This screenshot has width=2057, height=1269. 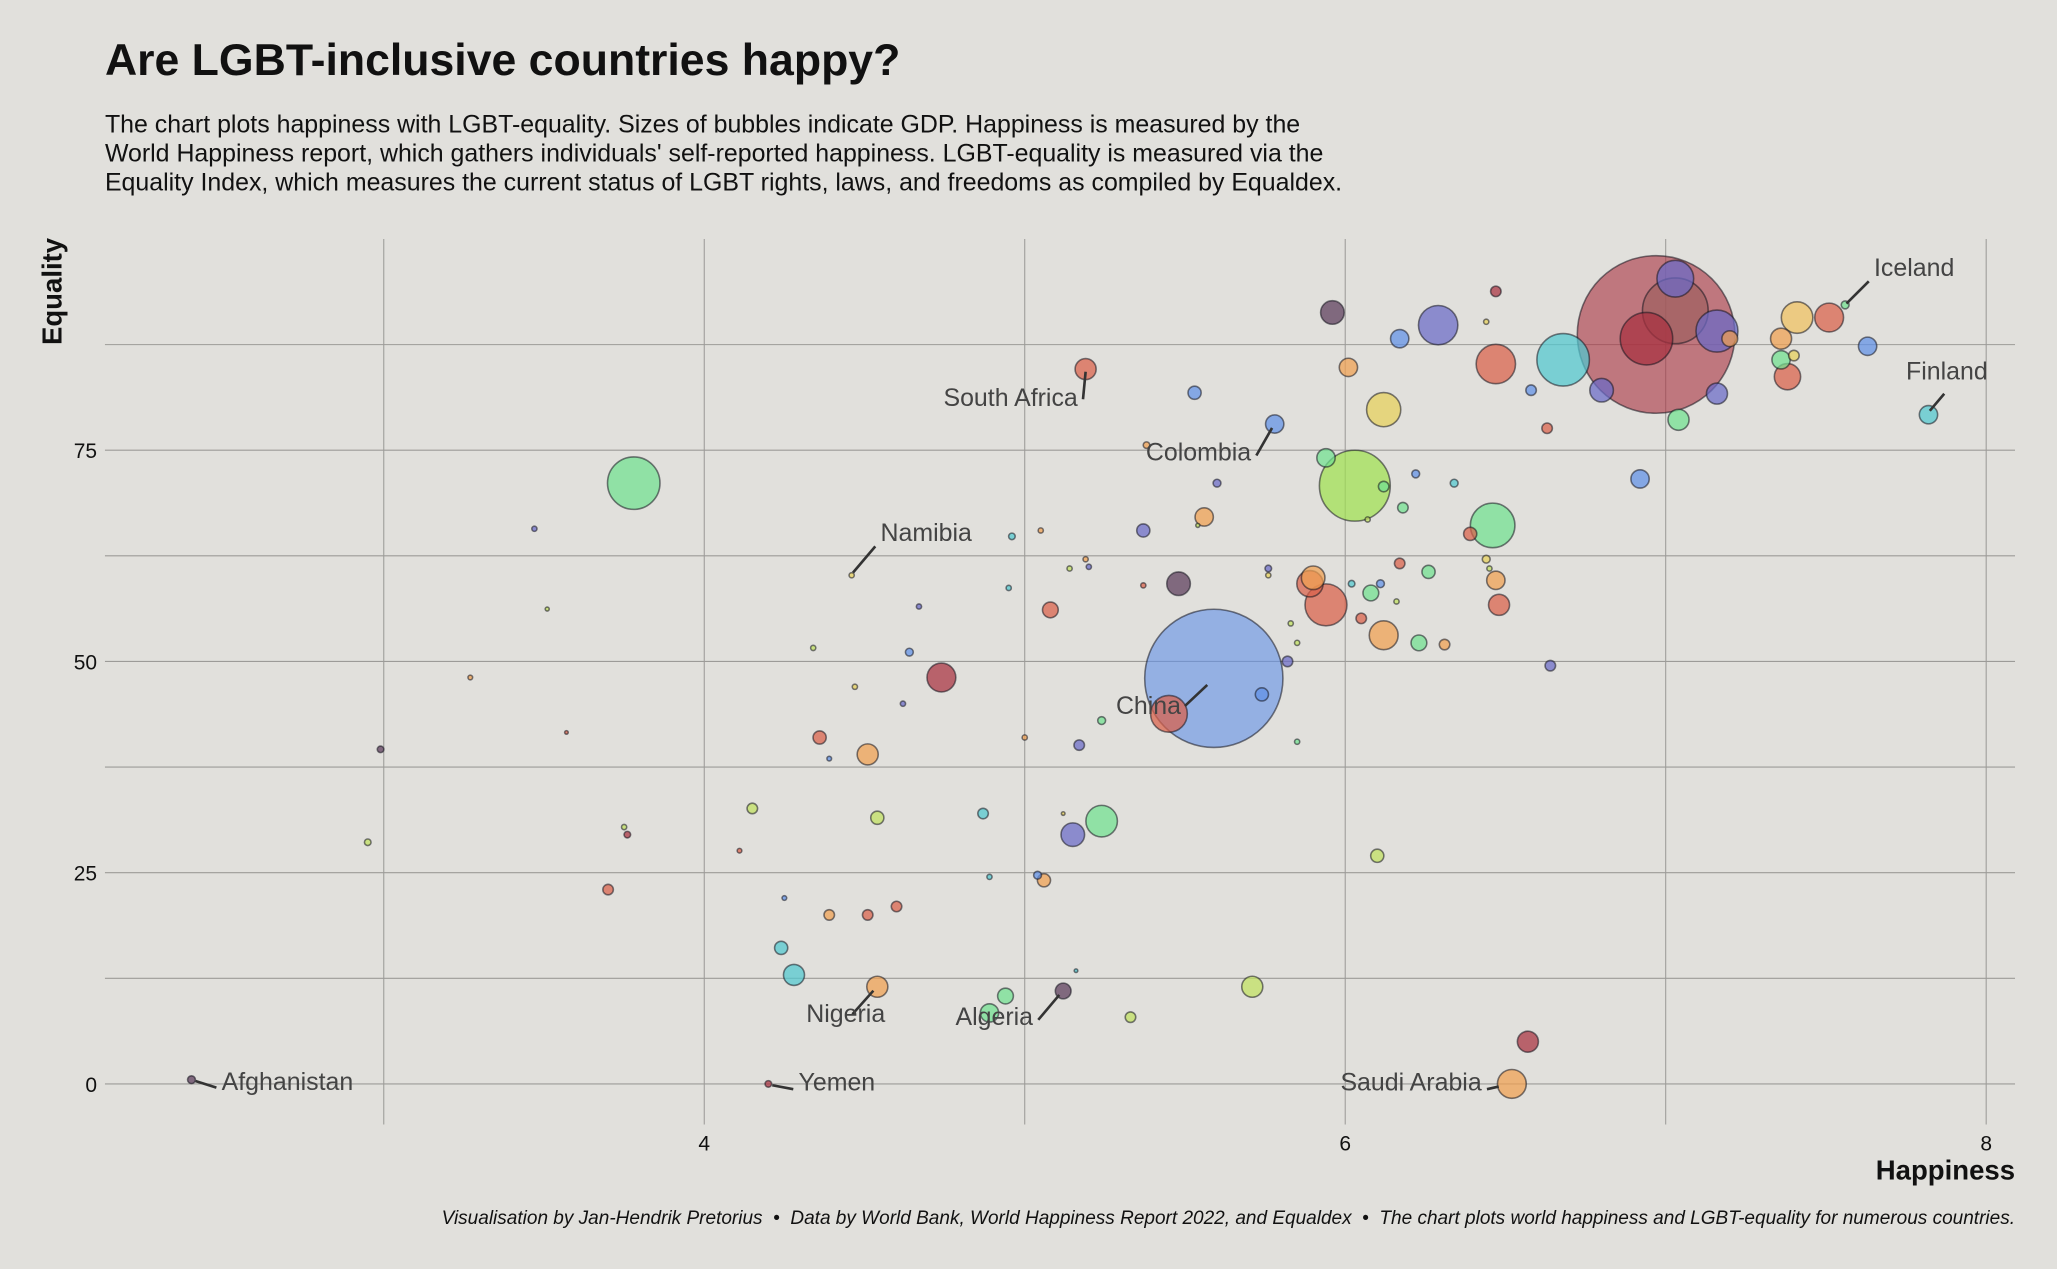 I want to click on chart-title: Are LGBT-inclusive countries happy?, so click(x=502, y=60).